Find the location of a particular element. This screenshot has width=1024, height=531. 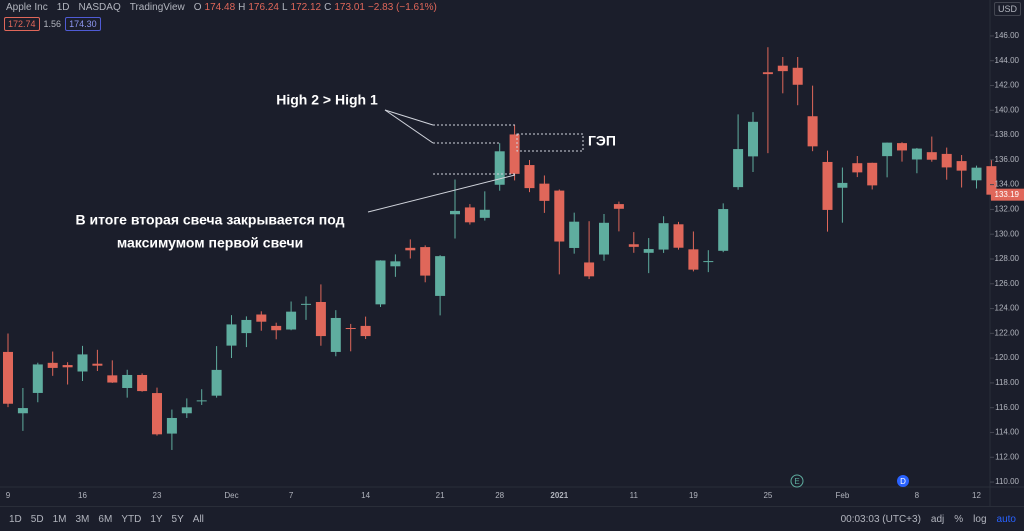

ohlc-key: H is located at coordinates (242, 7).